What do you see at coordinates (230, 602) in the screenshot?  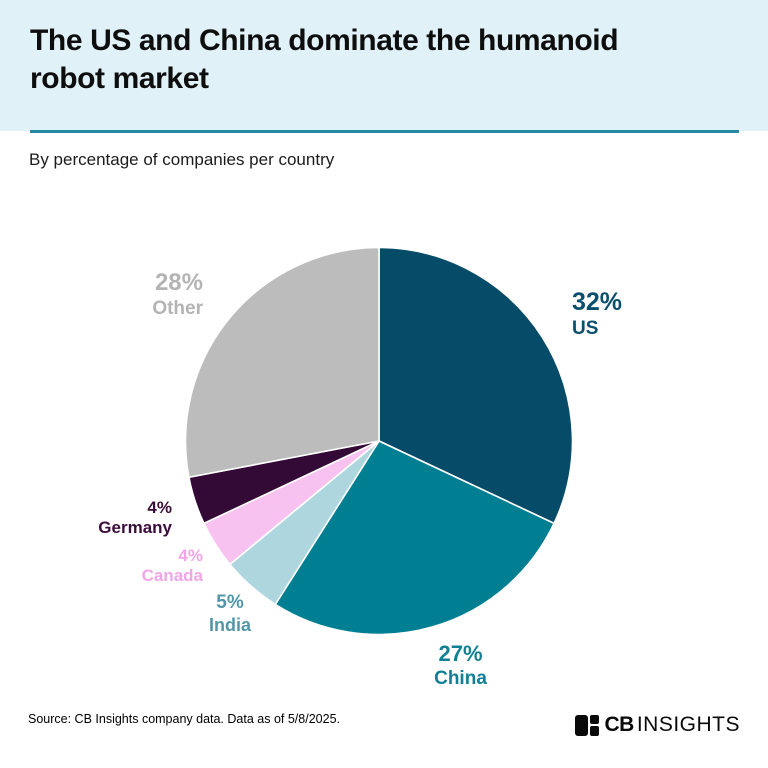 I see `pie-label-india-pct: 5%` at bounding box center [230, 602].